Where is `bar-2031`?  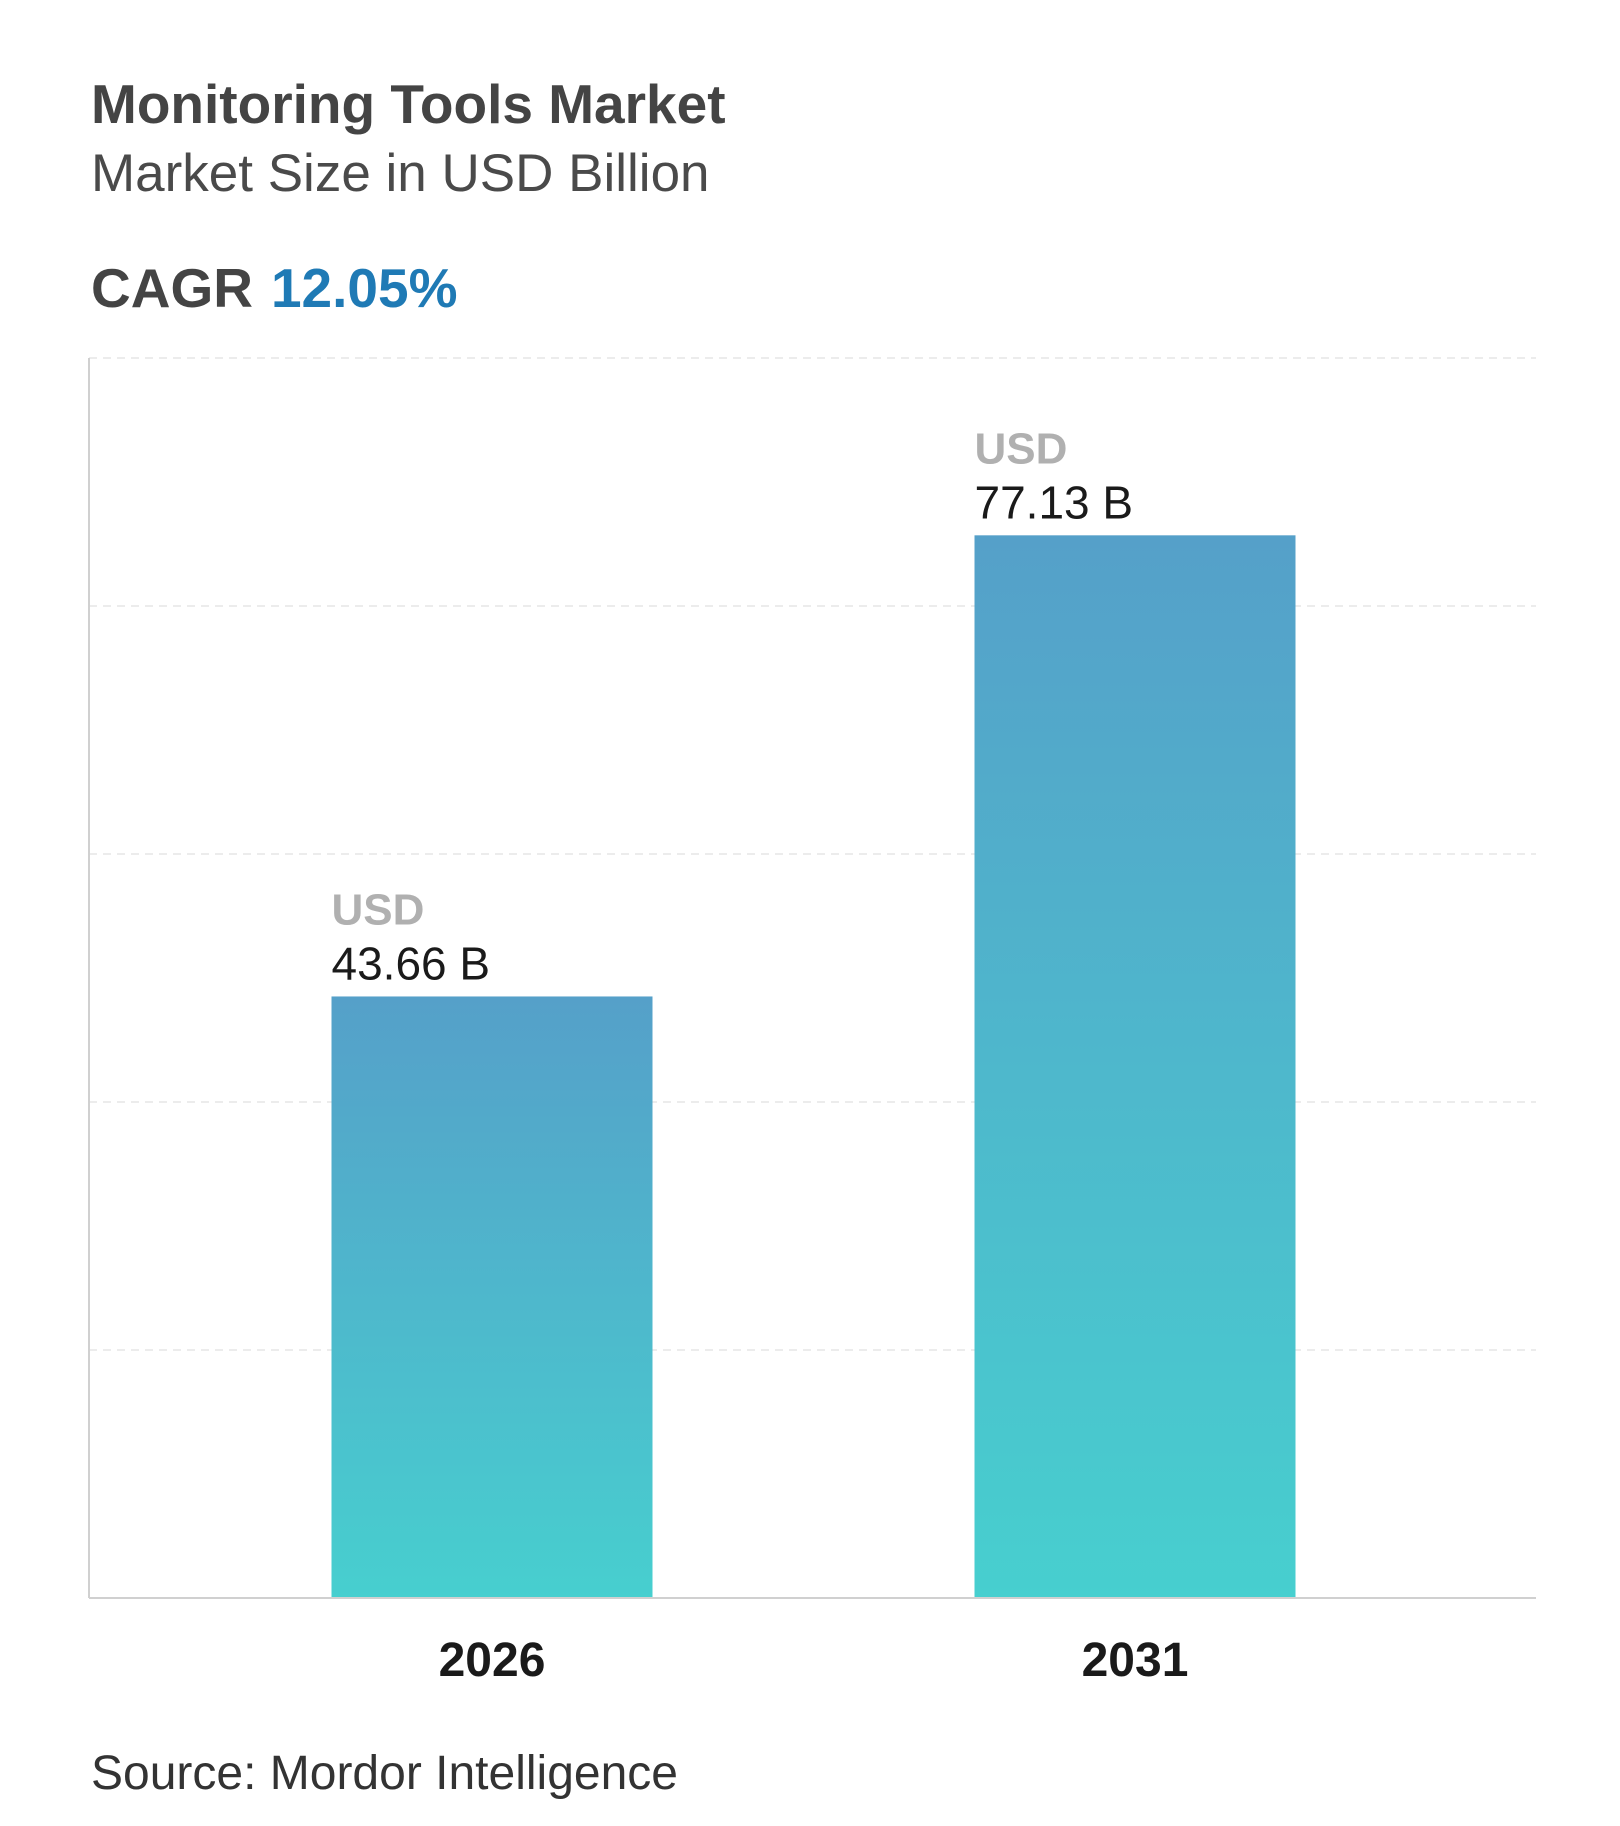 bar-2031 is located at coordinates (1135, 1066).